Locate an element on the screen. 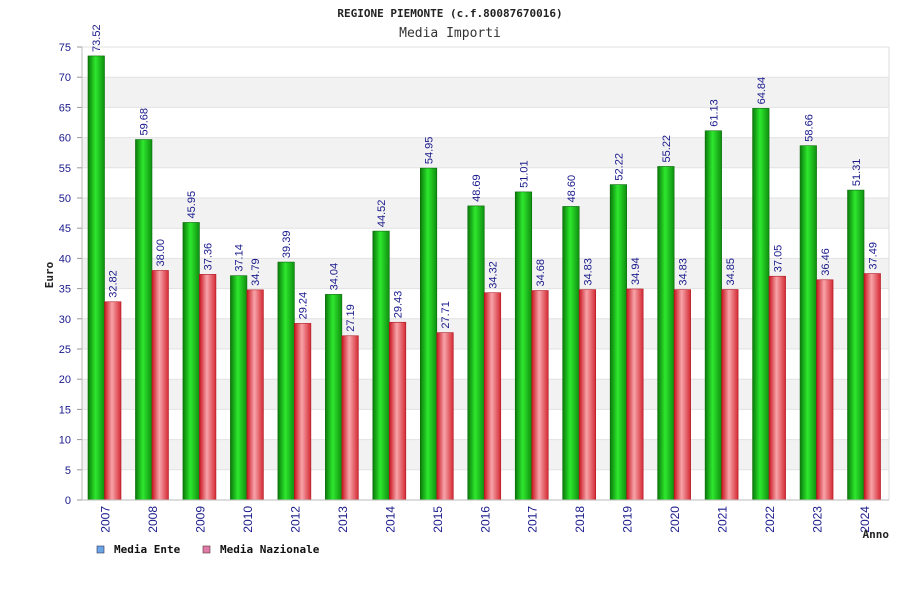  chart-title: REGIONE PIEMONTE (c.f.80087670016) is located at coordinates (449, 13).